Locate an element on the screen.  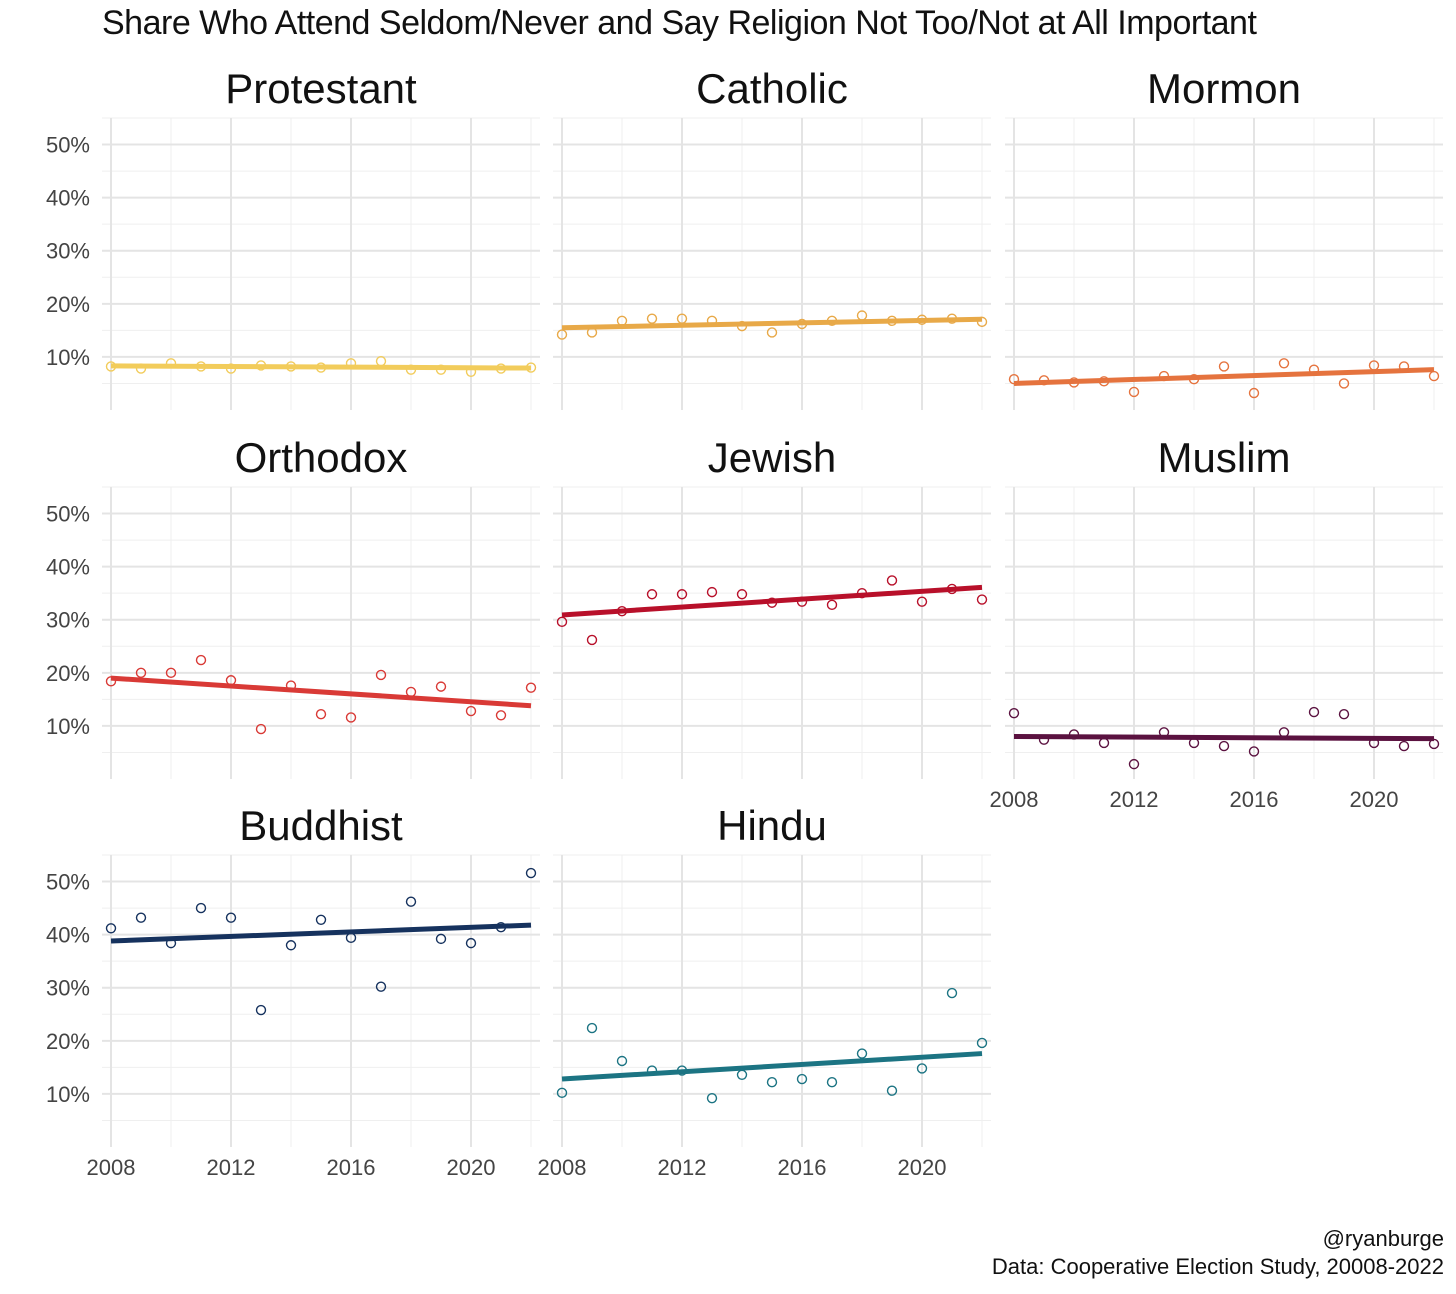
facet-catholic: Catholic is located at coordinates (772, 237).